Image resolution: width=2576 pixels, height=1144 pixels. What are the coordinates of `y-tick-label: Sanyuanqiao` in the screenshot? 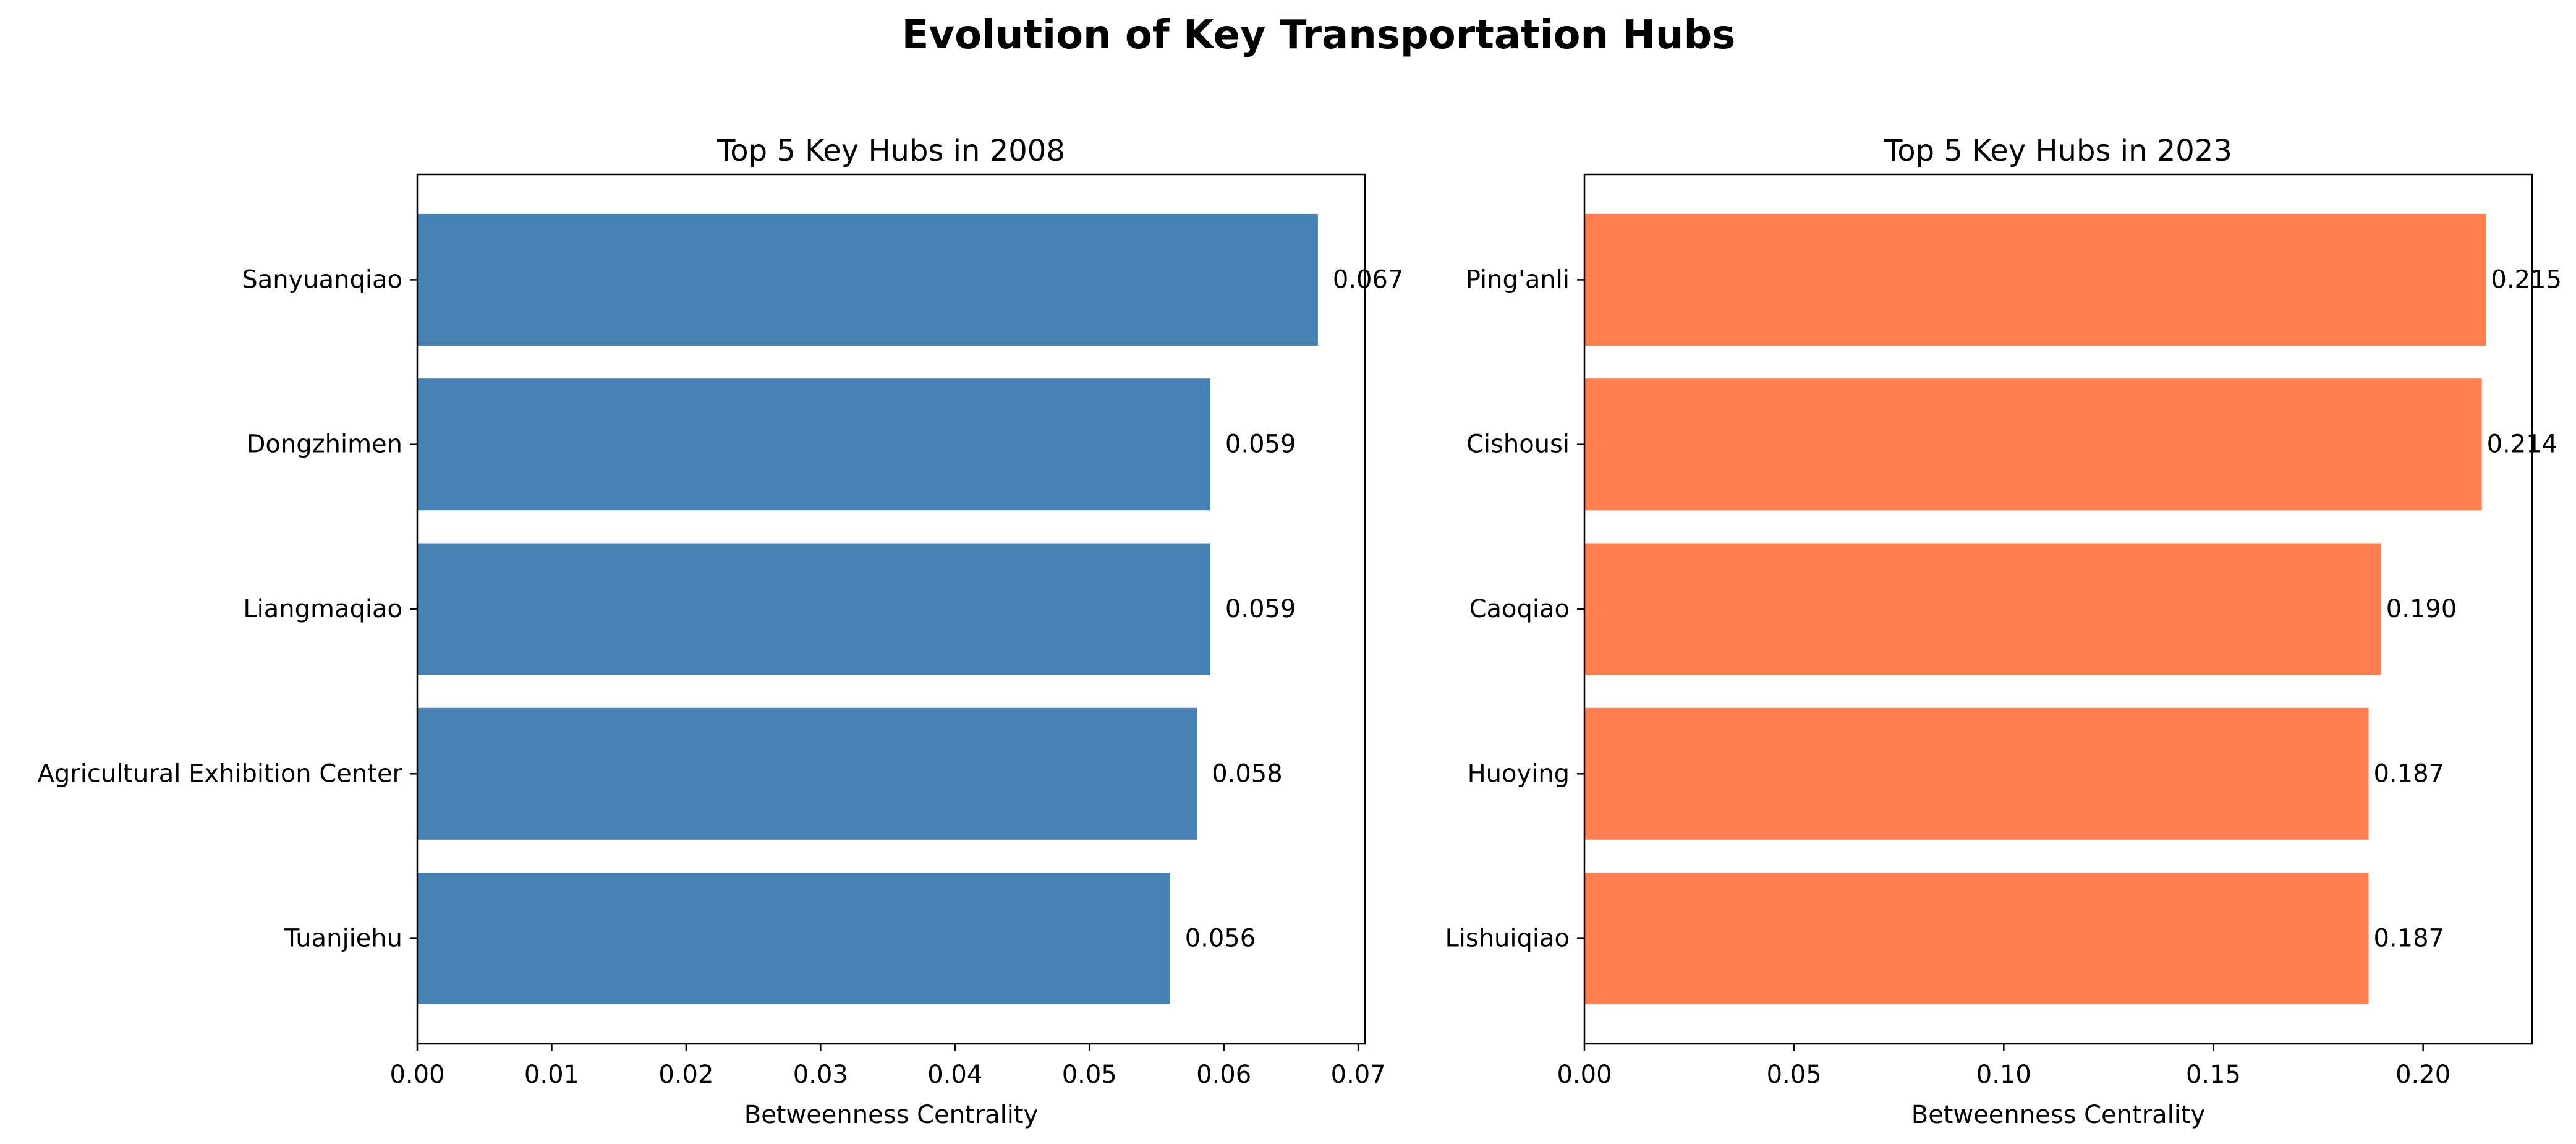 It's located at (322, 279).